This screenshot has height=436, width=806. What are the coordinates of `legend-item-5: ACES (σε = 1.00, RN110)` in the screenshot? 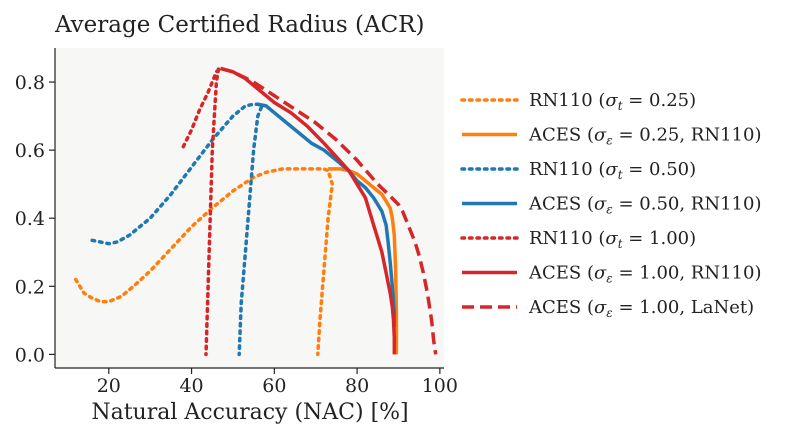 It's located at (611, 274).